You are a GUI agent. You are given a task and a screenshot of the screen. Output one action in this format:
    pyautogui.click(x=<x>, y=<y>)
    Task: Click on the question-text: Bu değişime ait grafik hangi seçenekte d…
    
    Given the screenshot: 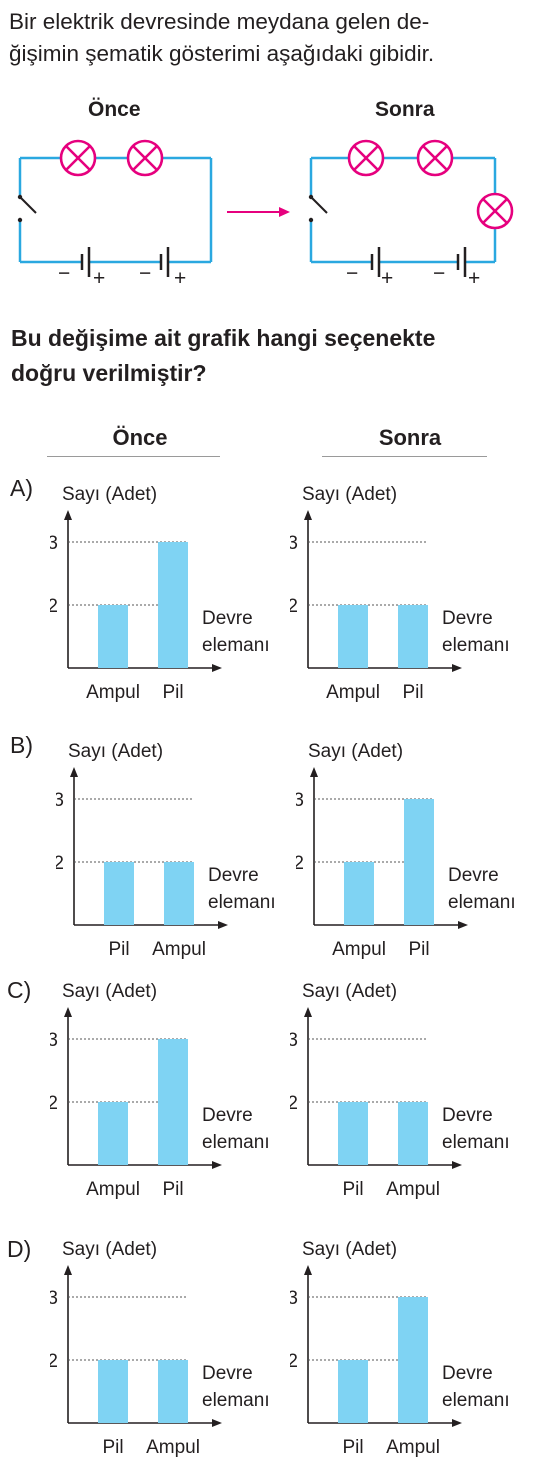 What is the action you would take?
    pyautogui.click(x=223, y=355)
    